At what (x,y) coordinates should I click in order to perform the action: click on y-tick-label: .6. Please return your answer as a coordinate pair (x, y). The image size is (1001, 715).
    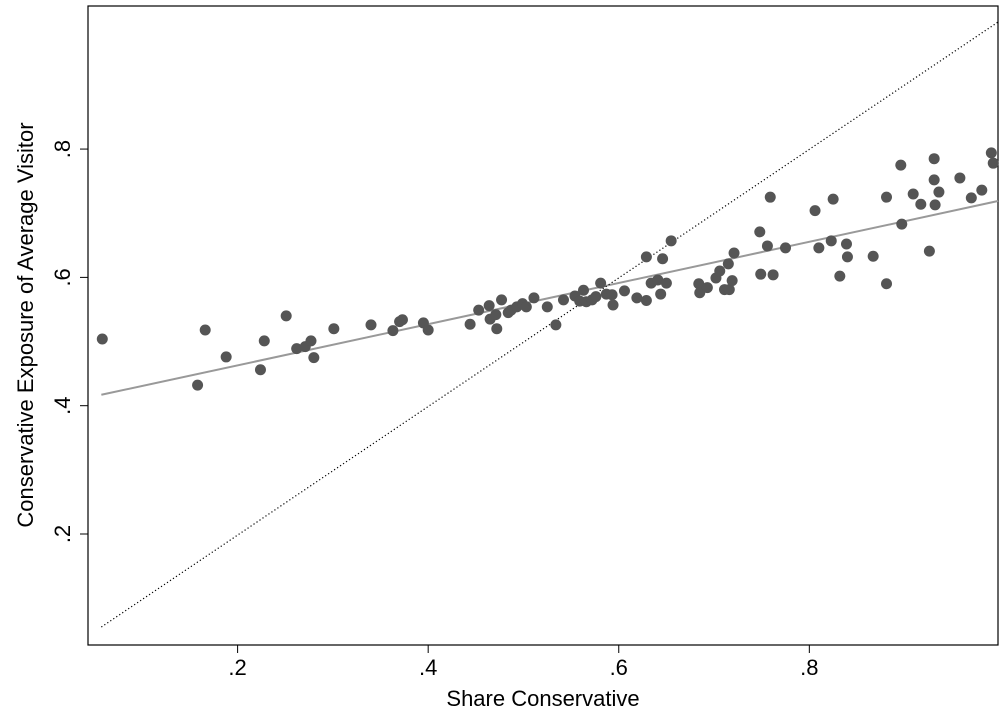
    Looking at the image, I should click on (62, 277).